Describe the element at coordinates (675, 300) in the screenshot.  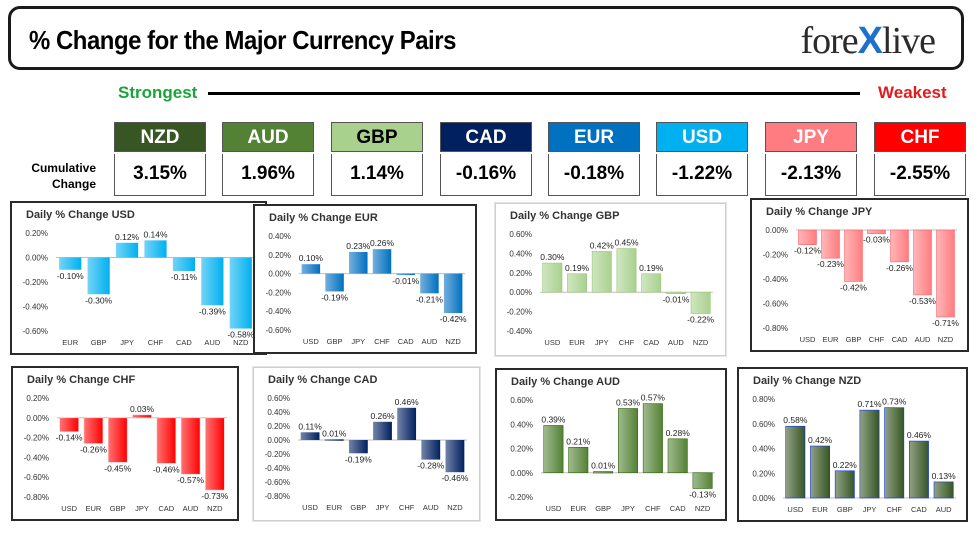
I see `data-label: -0.01%` at that location.